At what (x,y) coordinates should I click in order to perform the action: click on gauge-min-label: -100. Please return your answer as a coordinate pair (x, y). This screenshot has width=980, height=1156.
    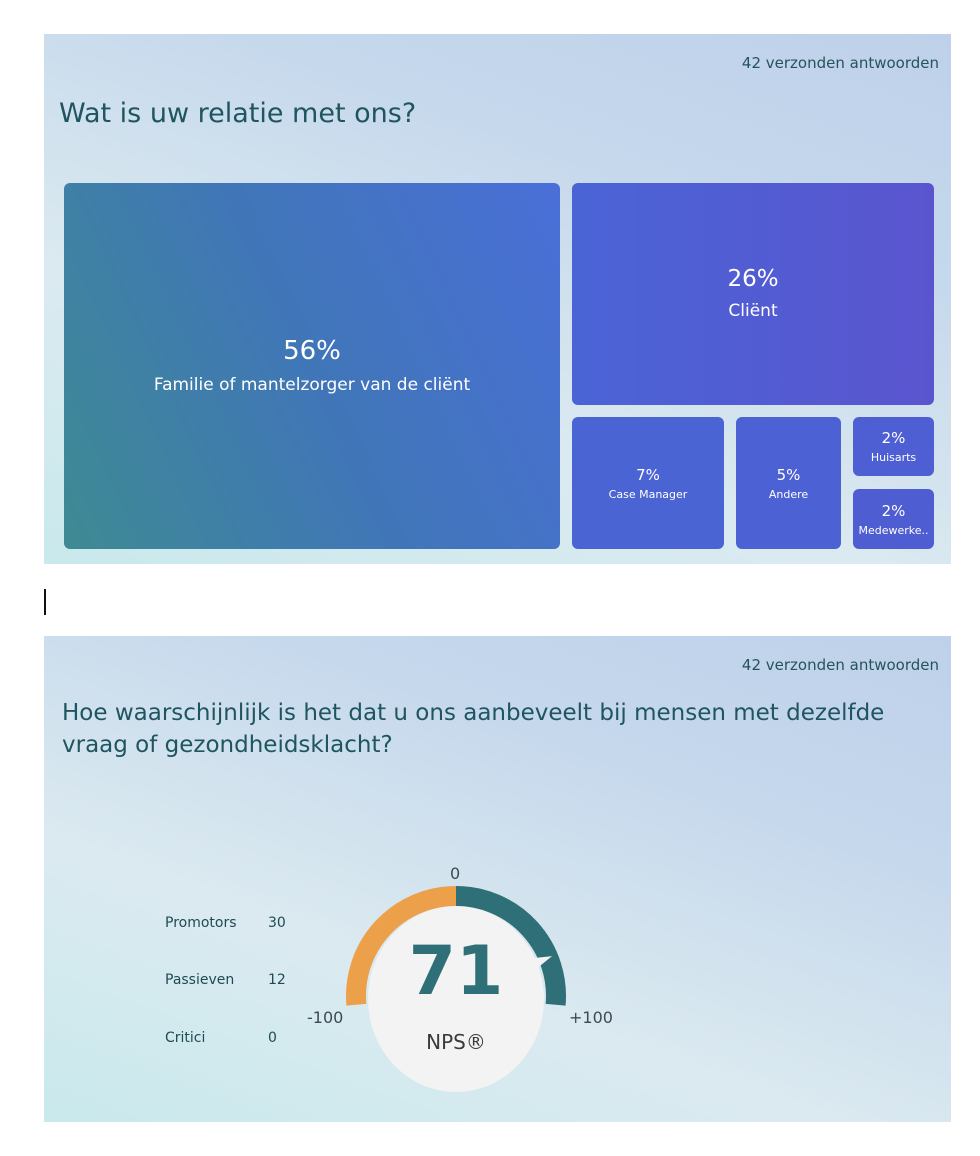
    Looking at the image, I should click on (325, 1017).